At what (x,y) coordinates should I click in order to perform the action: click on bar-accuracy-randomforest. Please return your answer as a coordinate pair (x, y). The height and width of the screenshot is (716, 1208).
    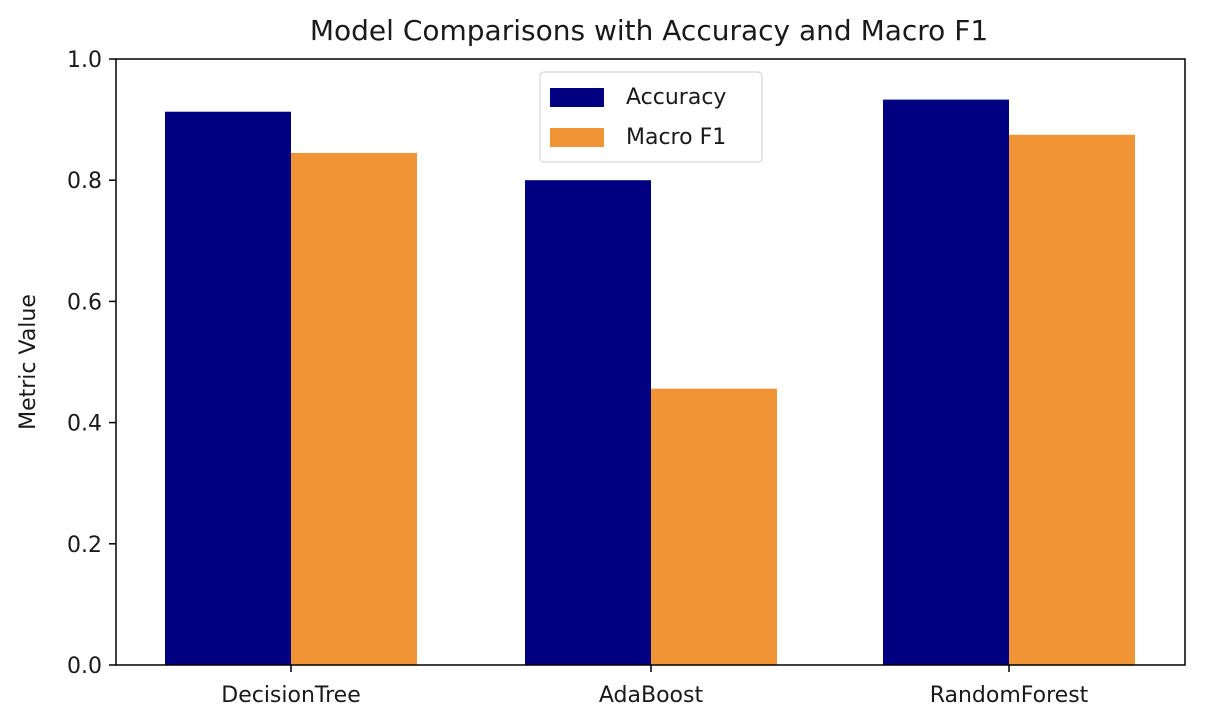
    Looking at the image, I should click on (946, 382).